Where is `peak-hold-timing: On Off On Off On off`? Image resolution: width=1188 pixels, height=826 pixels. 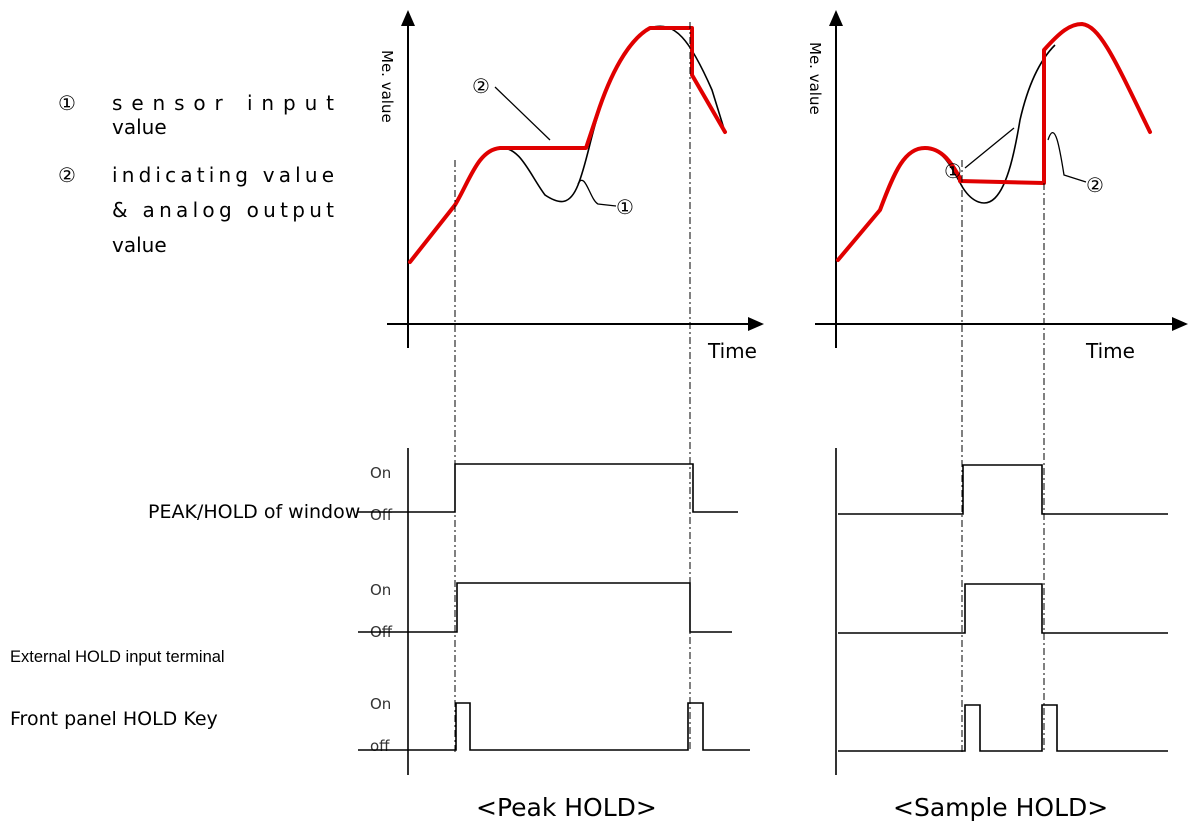
peak-hold-timing: On Off On Off On off is located at coordinates (554, 611).